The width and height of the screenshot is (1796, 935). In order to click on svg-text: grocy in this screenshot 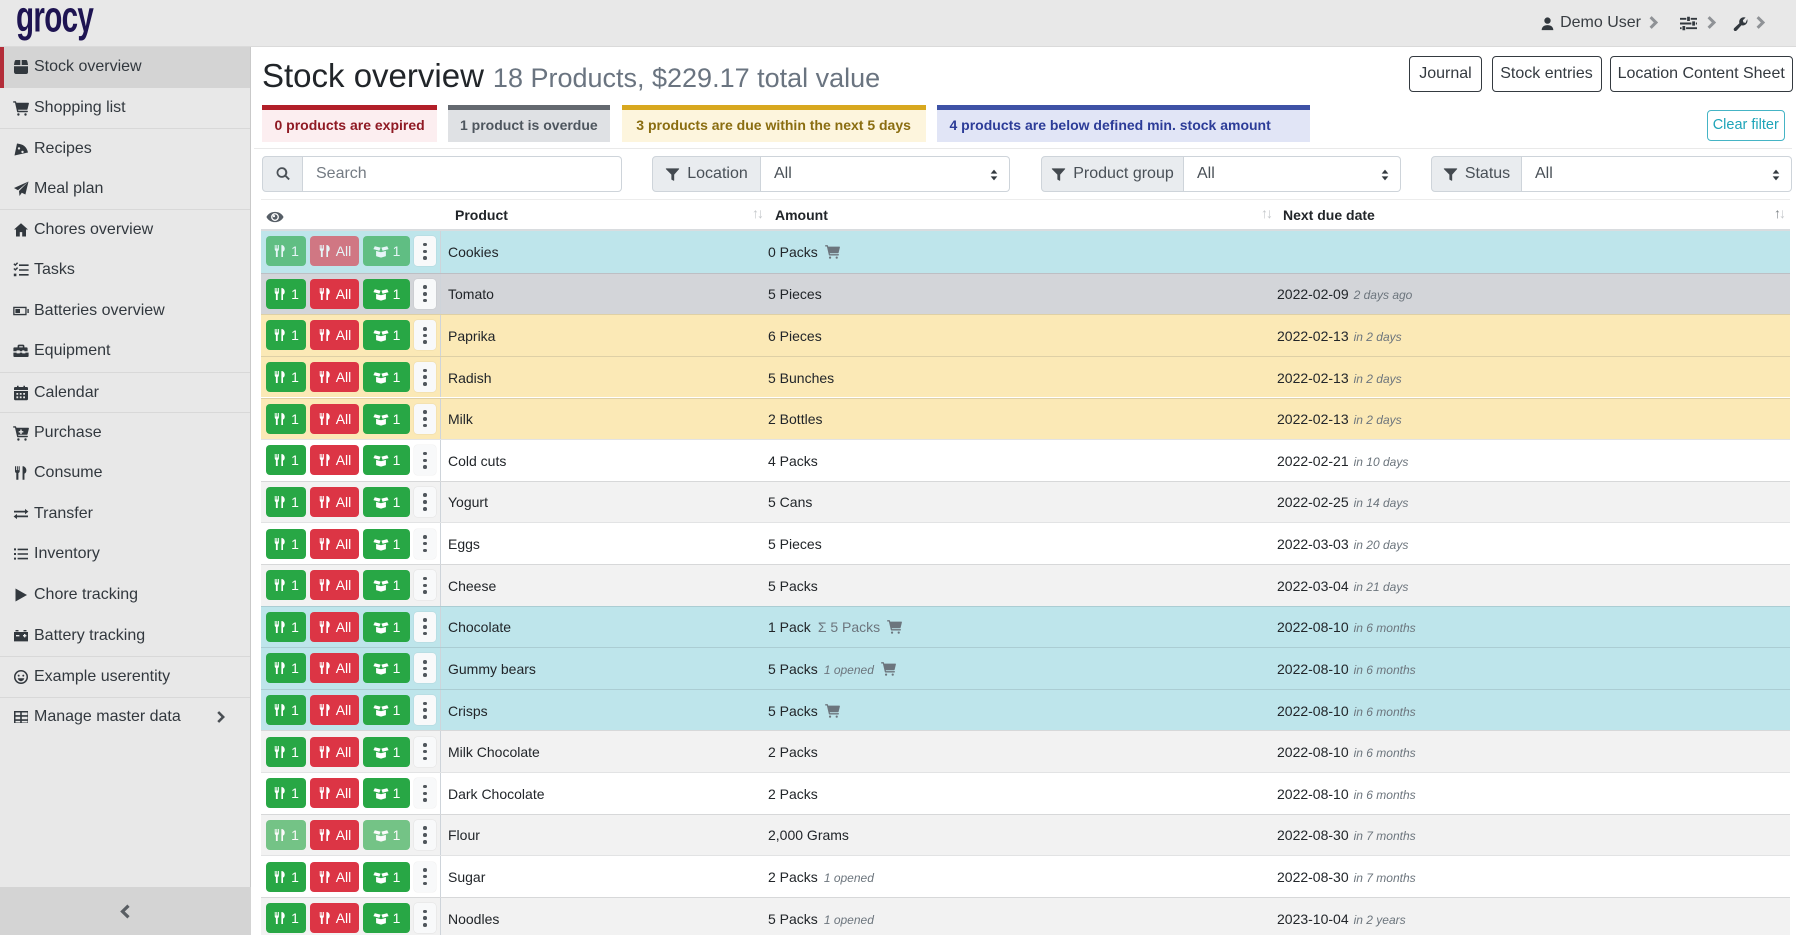, I will do `click(55, 20)`.